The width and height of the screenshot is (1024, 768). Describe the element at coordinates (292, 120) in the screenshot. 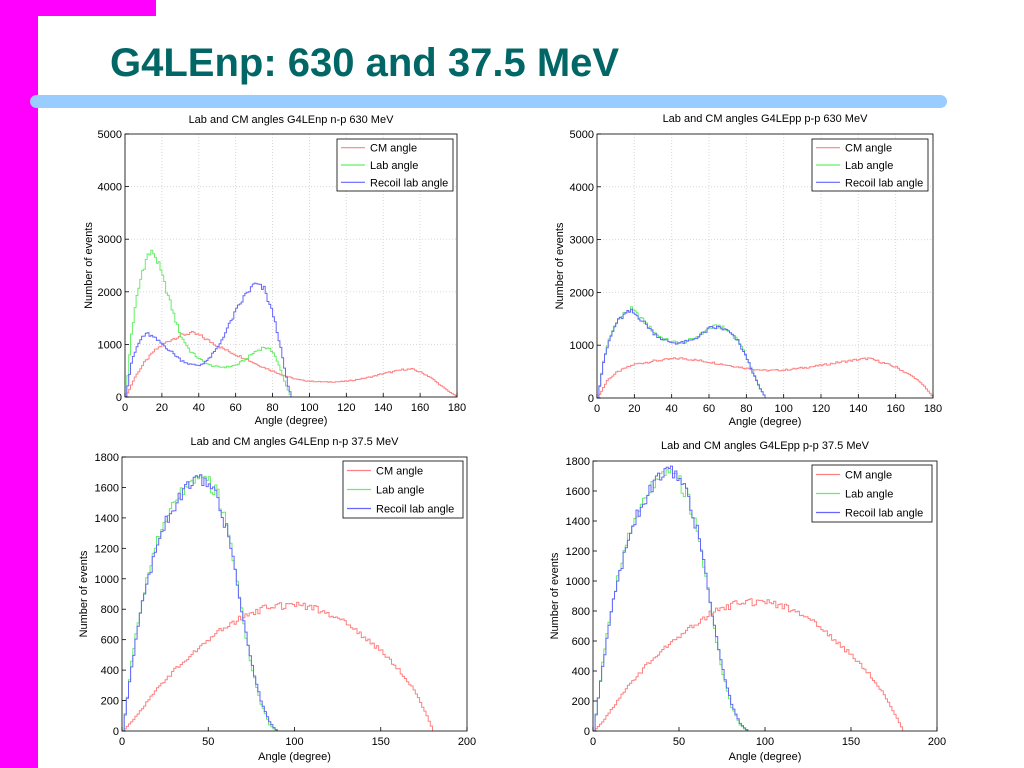

I see `chart-title: Lab and CM angles G4LEnp n-p 630 MeV` at that location.